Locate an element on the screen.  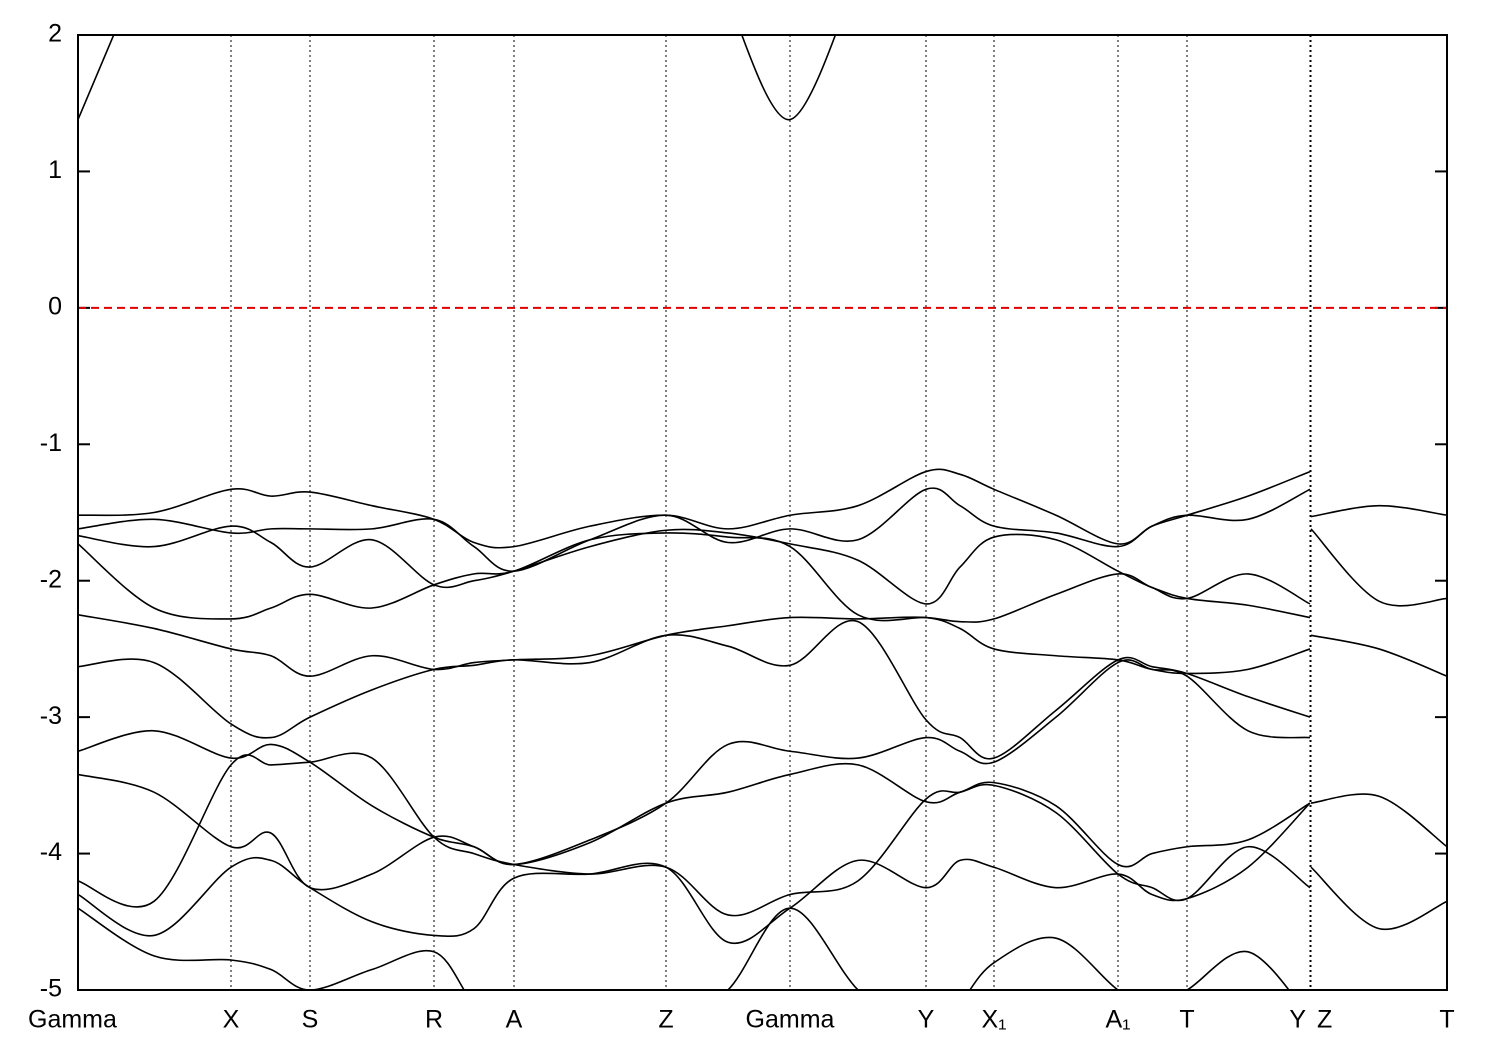
y-tick-label: -3 is located at coordinates (51, 716).